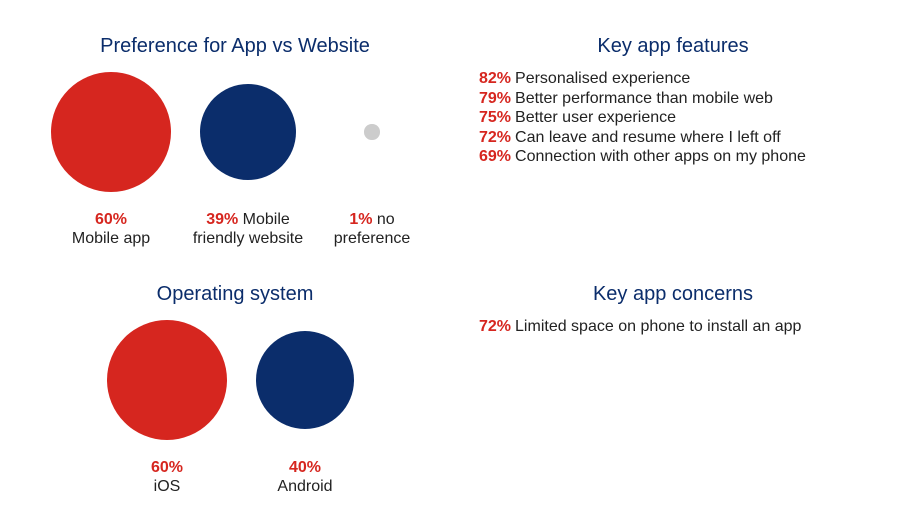 The width and height of the screenshot is (920, 530). Describe the element at coordinates (167, 486) in the screenshot. I see `caption-label: iOS` at that location.